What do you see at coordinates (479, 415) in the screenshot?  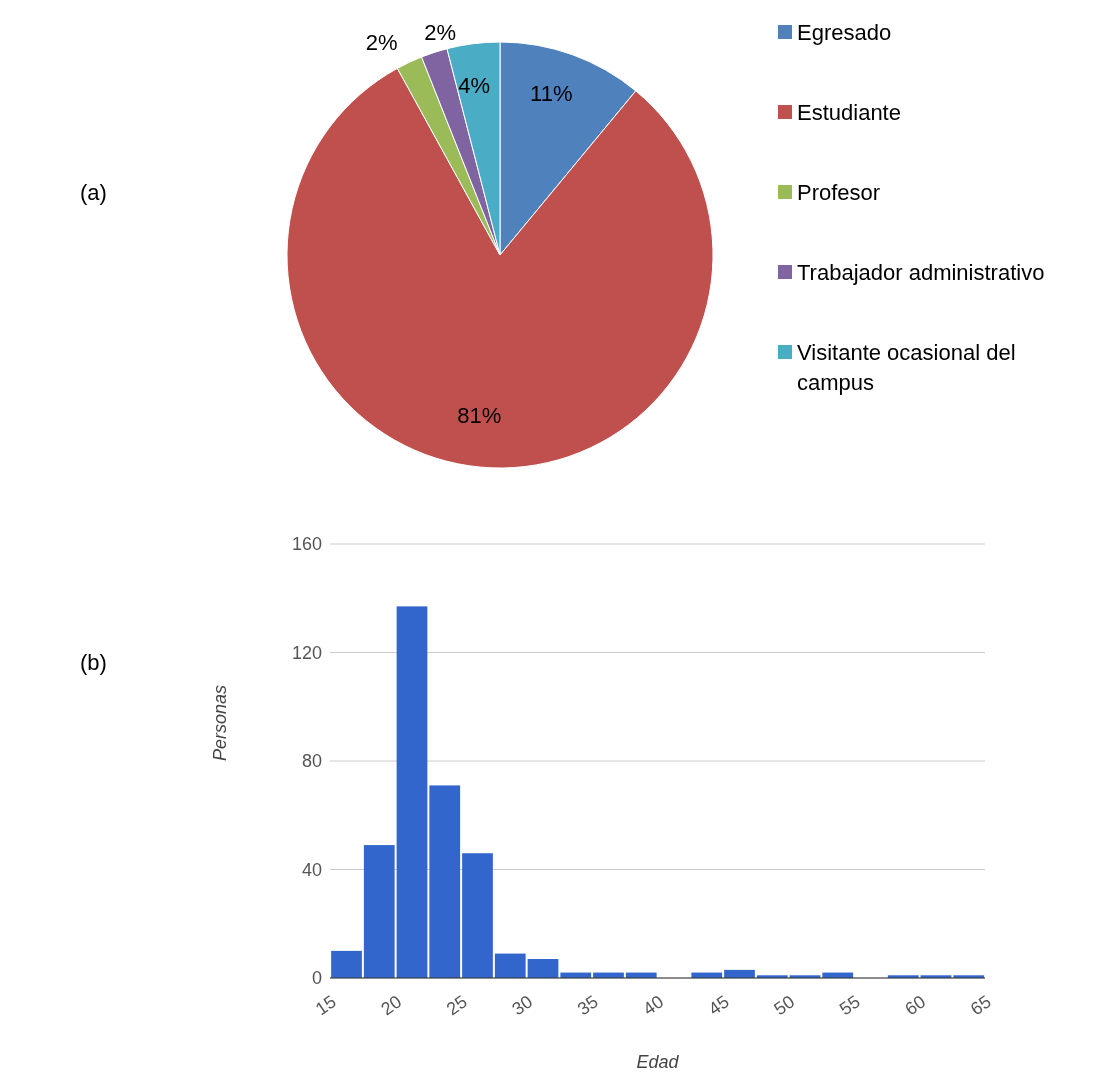 I see `data-label: 81%` at bounding box center [479, 415].